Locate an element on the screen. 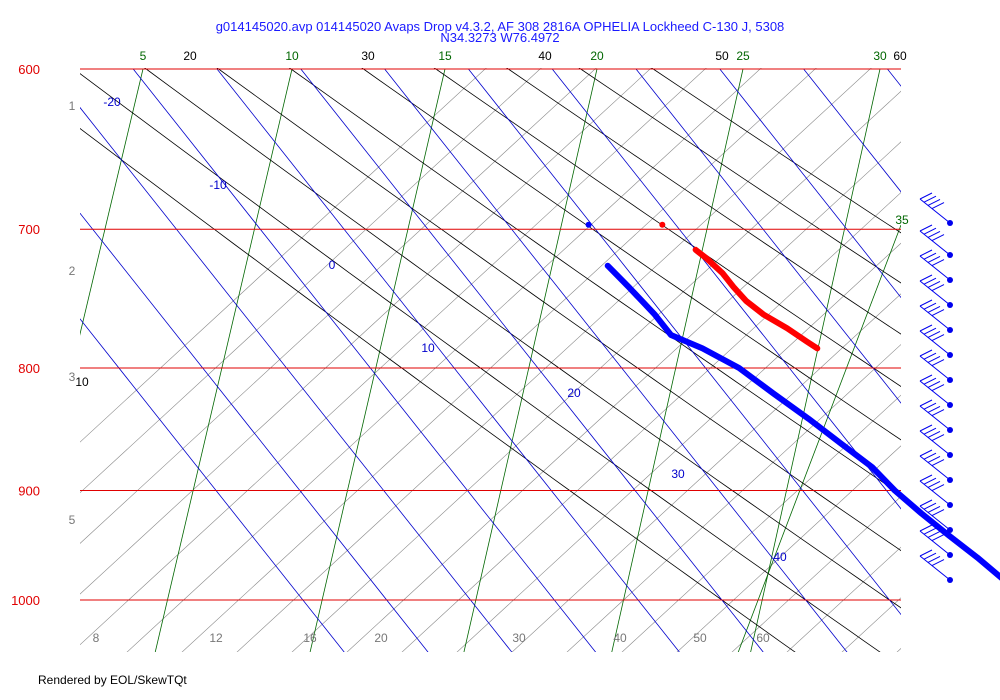 The height and width of the screenshot is (700, 1000). pressure-label: 1000 is located at coordinates (25, 600).